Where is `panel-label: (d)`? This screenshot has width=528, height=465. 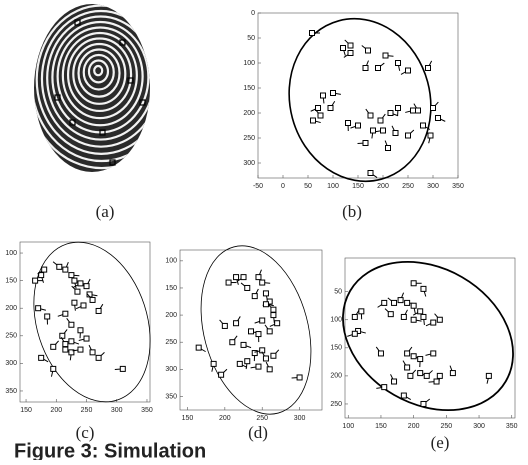
panel-label: (d) is located at coordinates (258, 432).